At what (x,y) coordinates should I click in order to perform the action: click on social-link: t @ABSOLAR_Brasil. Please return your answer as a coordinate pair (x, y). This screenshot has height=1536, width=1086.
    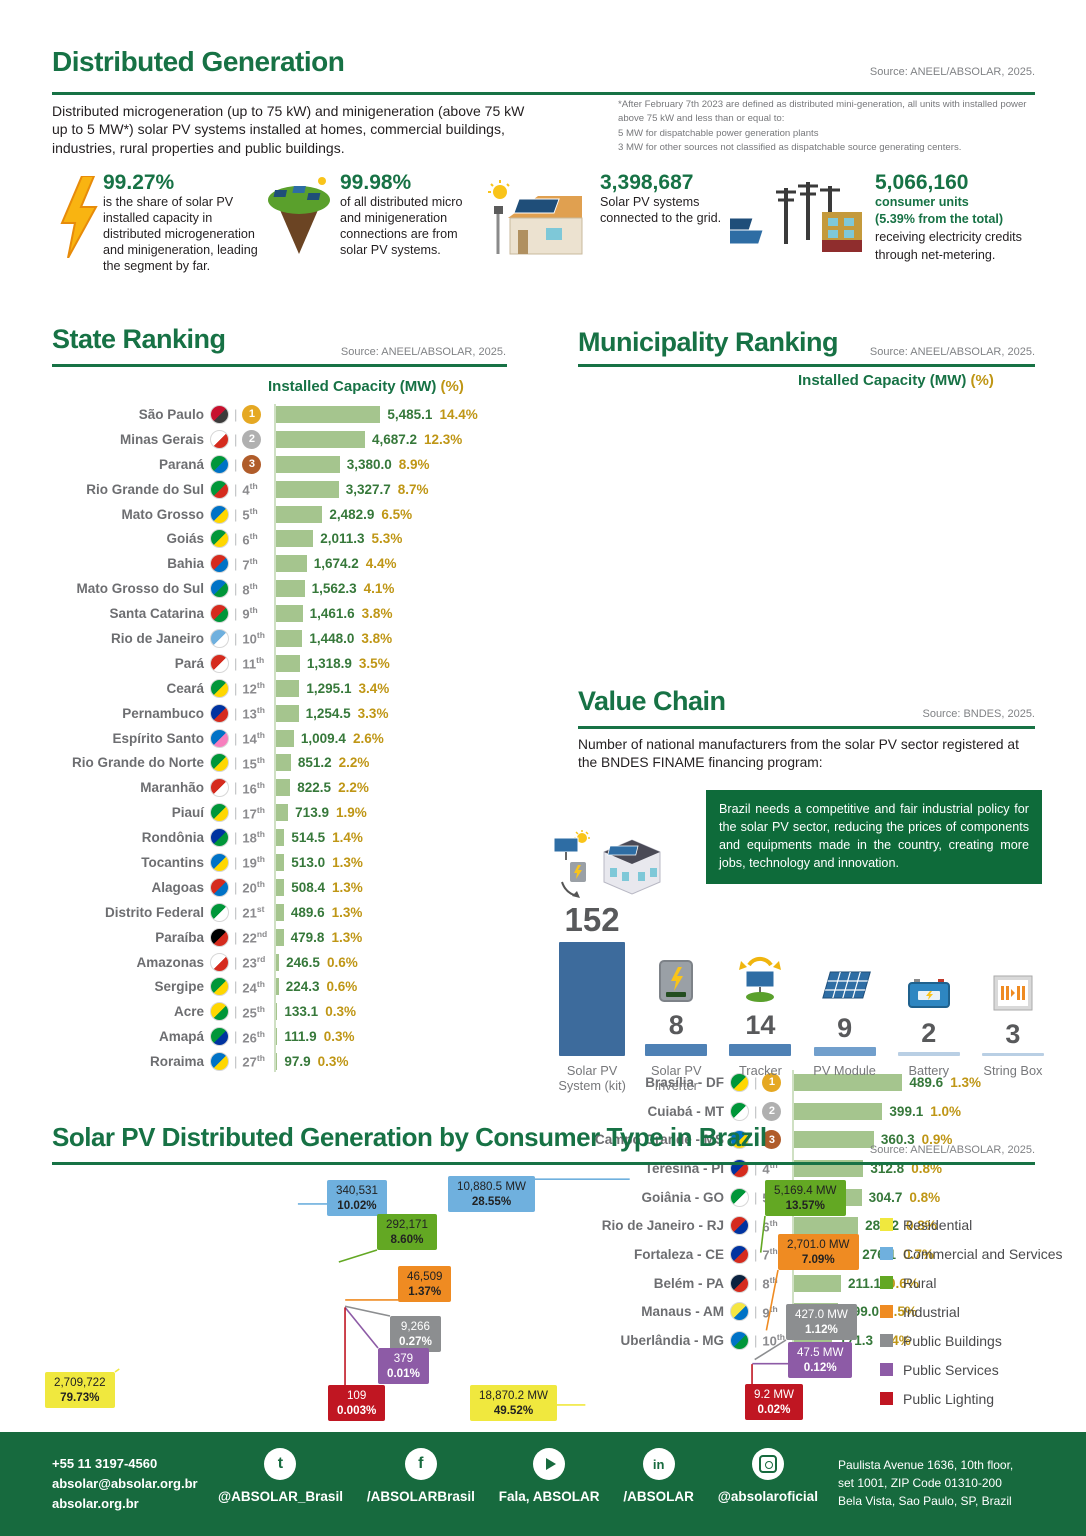
    Looking at the image, I should click on (280, 1476).